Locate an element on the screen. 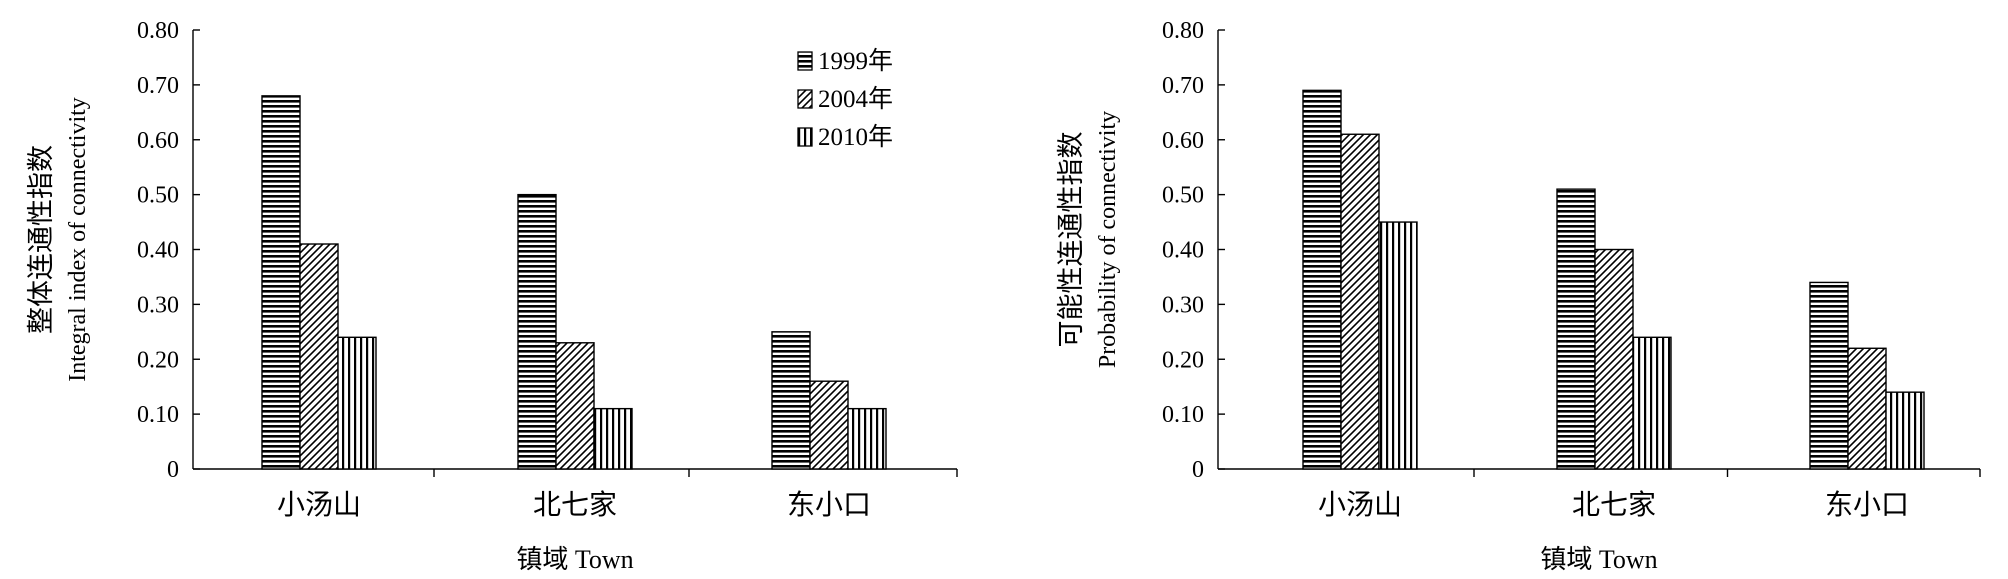 The width and height of the screenshot is (2008, 579). legend-label-2: 2004年 is located at coordinates (855, 99).